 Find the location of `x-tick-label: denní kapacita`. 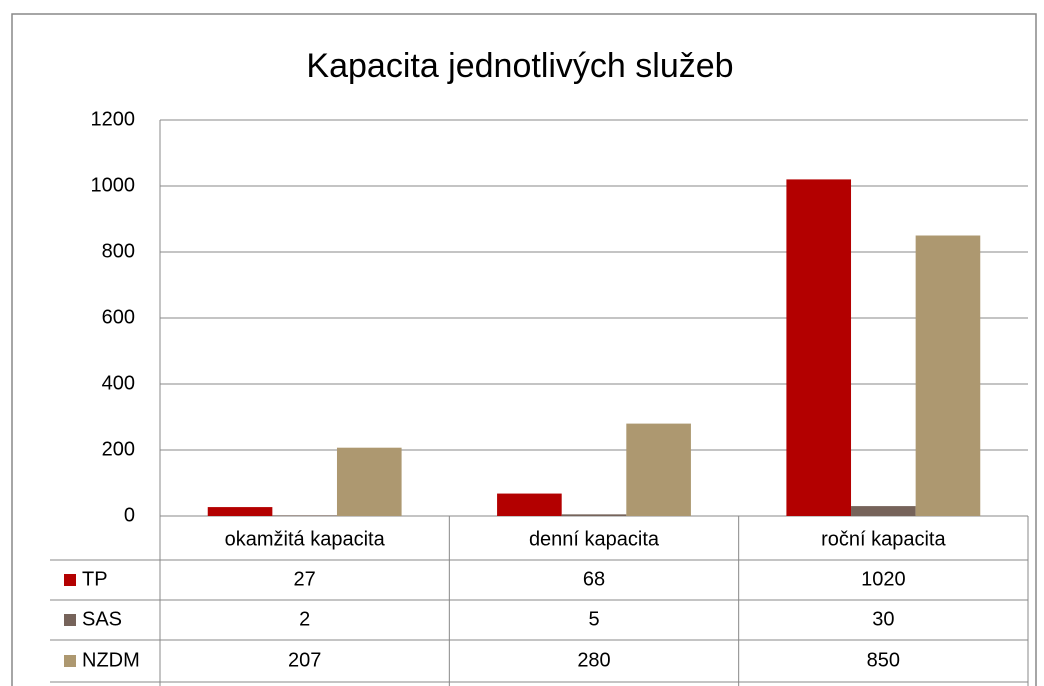

x-tick-label: denní kapacita is located at coordinates (594, 539).